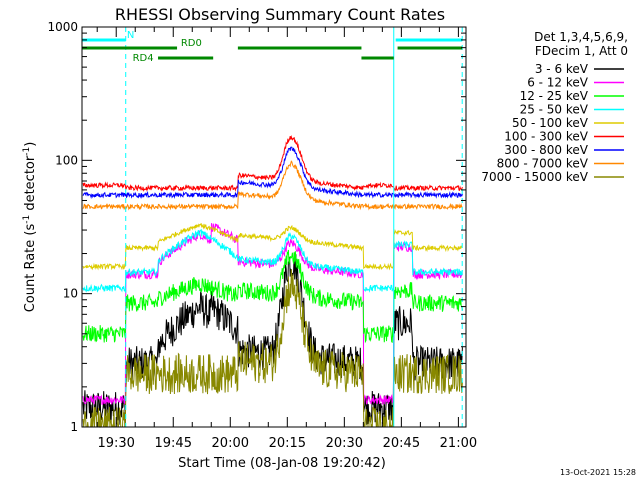 This screenshot has width=640, height=480. What do you see at coordinates (287, 443) in the screenshot?
I see `x-tick-label: 20:15` at bounding box center [287, 443].